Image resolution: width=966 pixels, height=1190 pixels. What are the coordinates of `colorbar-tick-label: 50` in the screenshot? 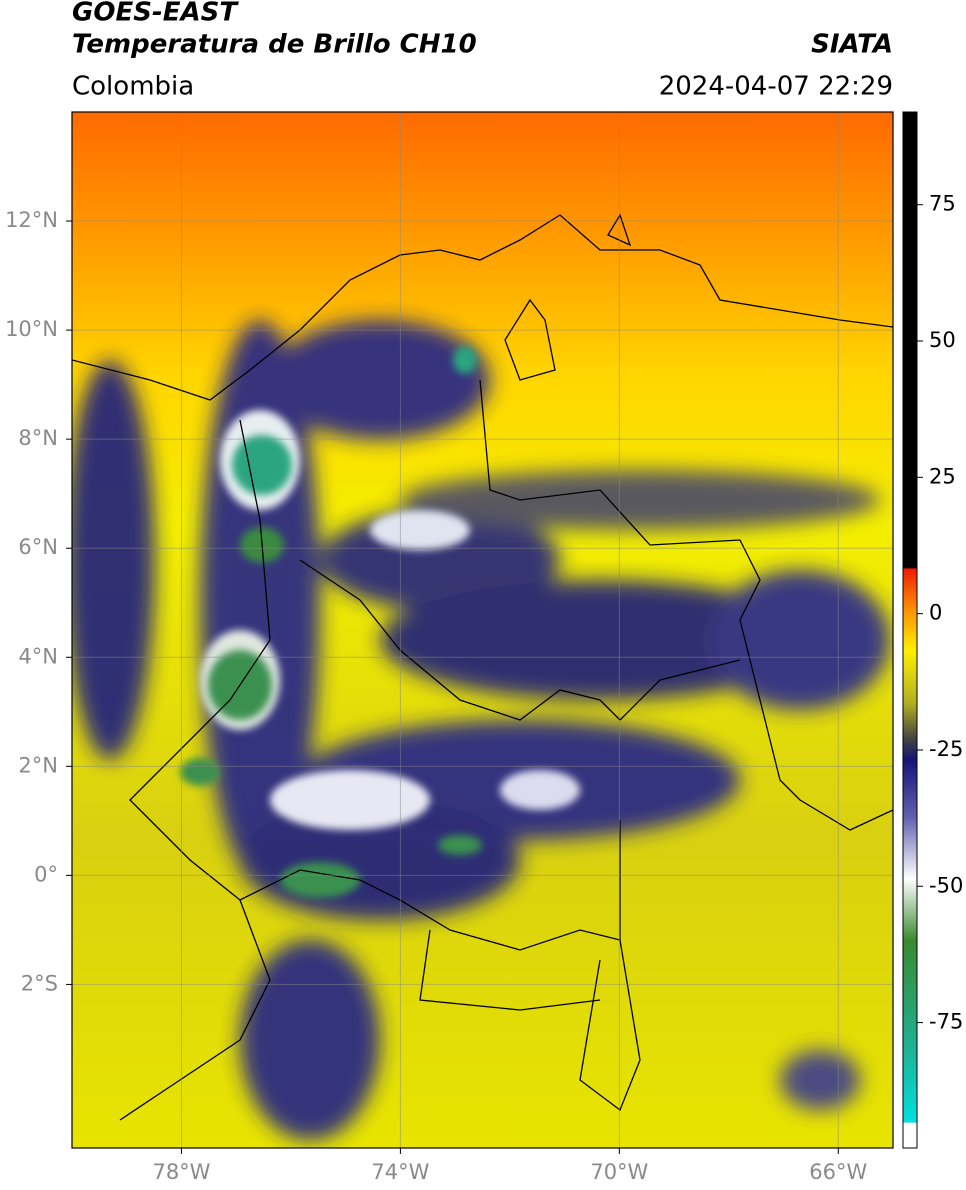 It's located at (942, 340).